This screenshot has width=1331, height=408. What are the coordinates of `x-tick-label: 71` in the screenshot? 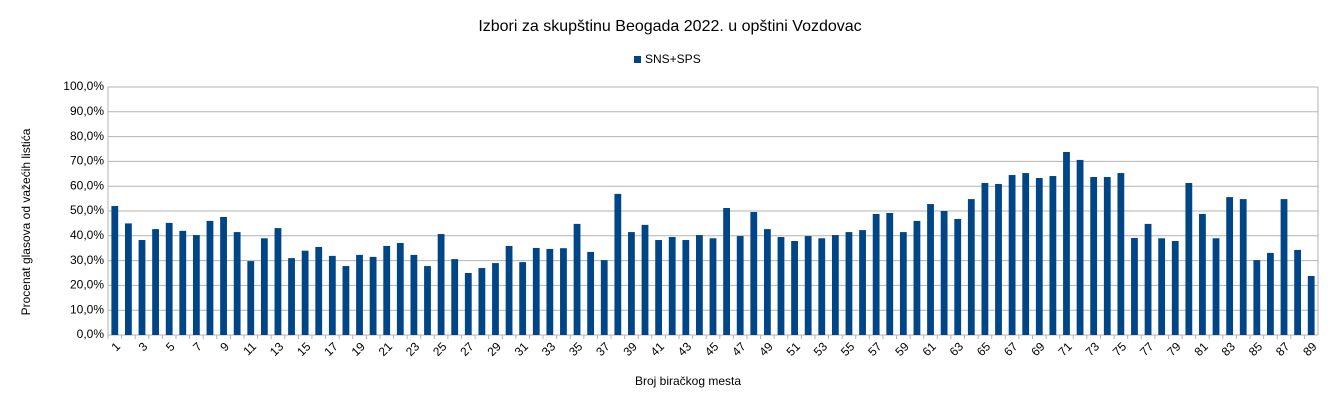 It's located at (1066, 349).